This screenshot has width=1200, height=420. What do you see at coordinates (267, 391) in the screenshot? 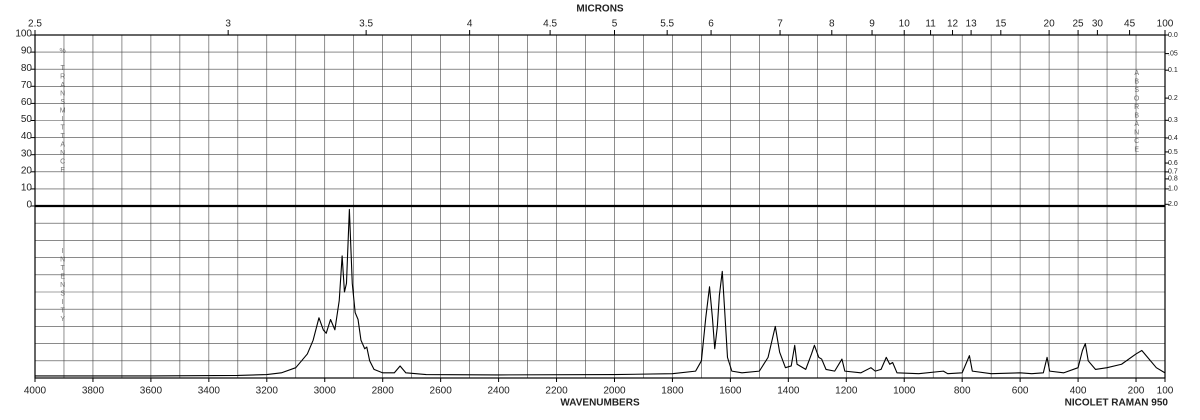
I see `x-tick-label: 3200` at bounding box center [267, 391].